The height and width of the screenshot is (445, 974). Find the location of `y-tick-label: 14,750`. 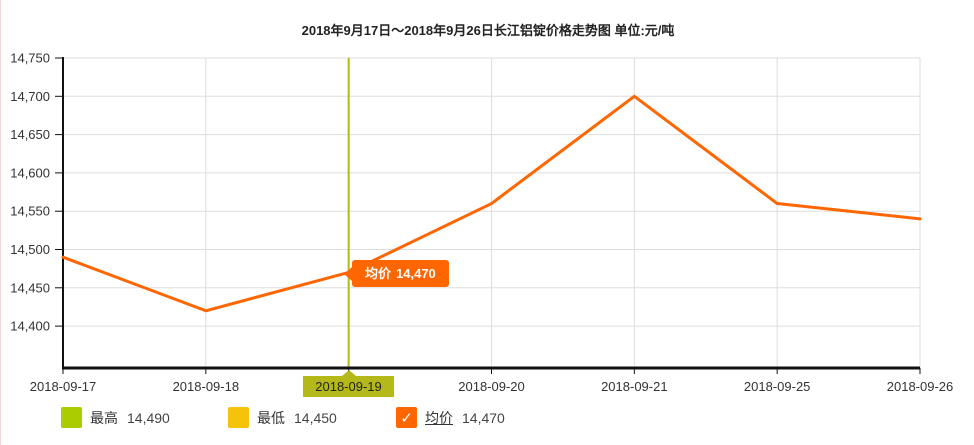

y-tick-label: 14,750 is located at coordinates (30, 58).